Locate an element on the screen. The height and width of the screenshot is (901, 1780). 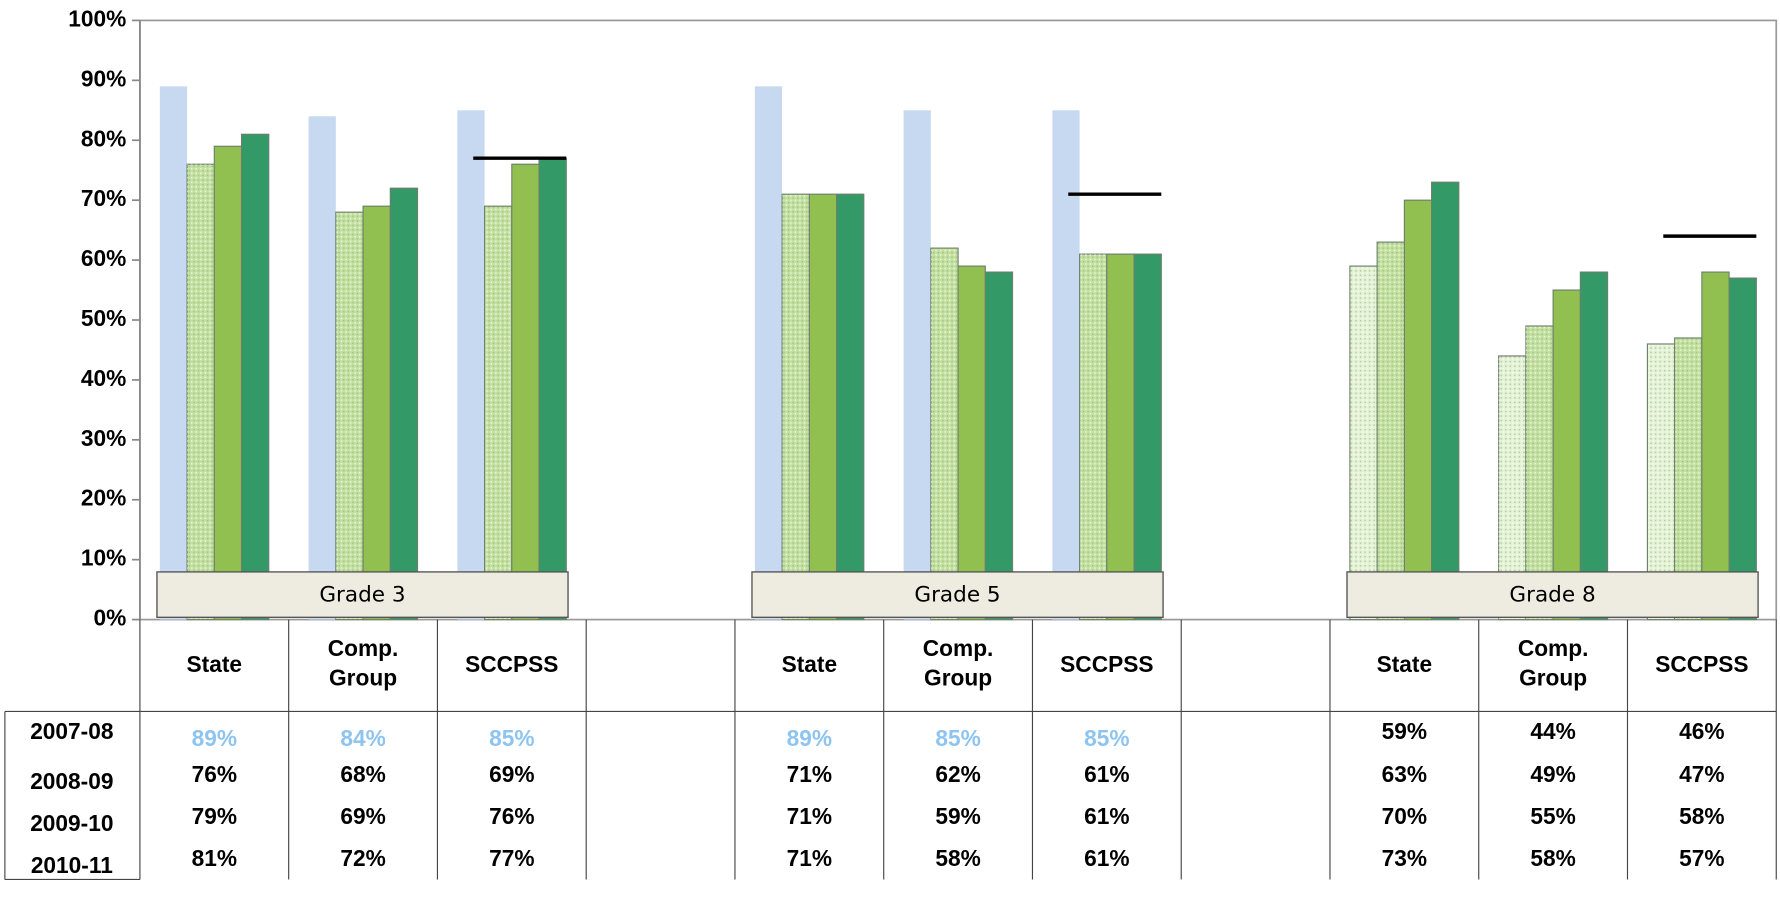
value-label: 84% is located at coordinates (362, 738).